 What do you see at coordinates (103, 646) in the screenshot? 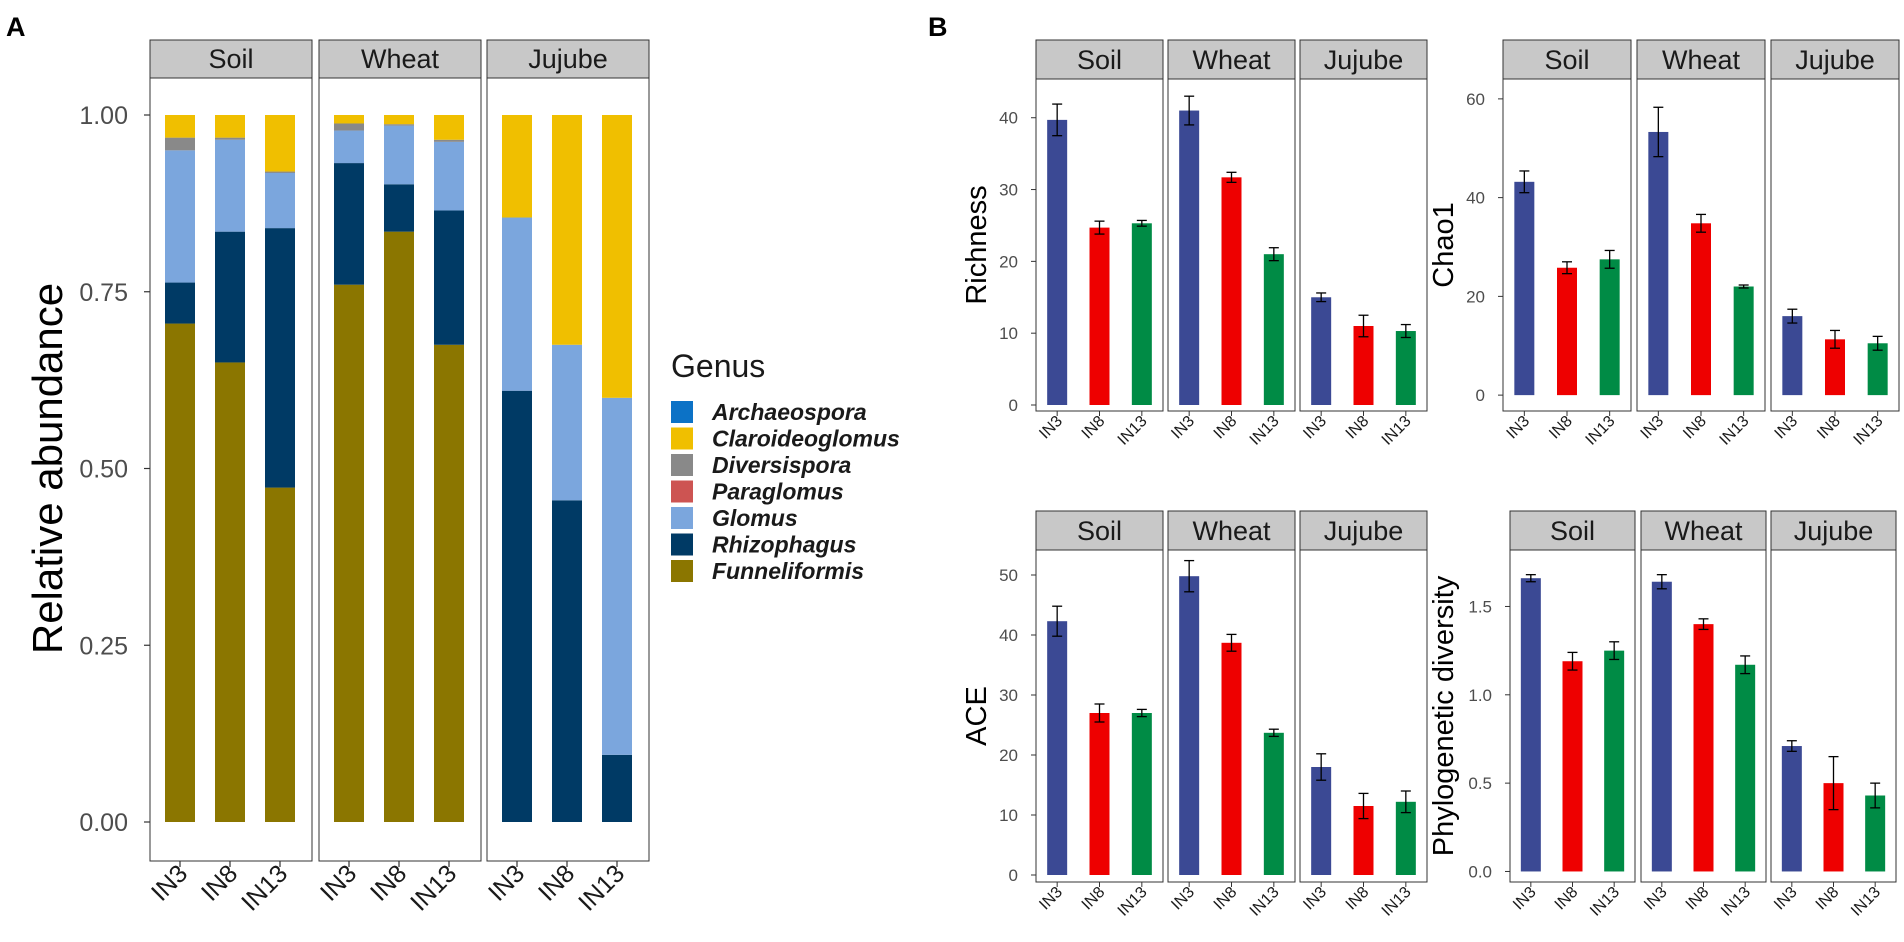
I see `y-tick-label: 0.25` at bounding box center [103, 646].